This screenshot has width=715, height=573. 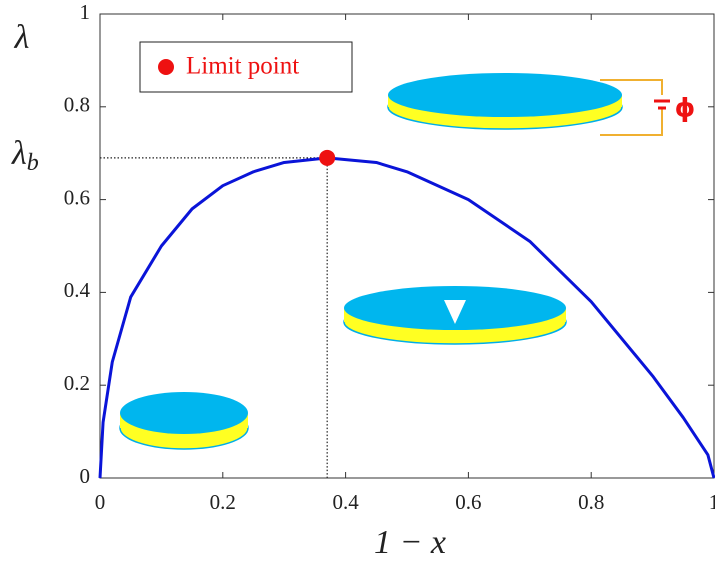 I want to click on y-tick-label: 1, so click(x=85, y=12).